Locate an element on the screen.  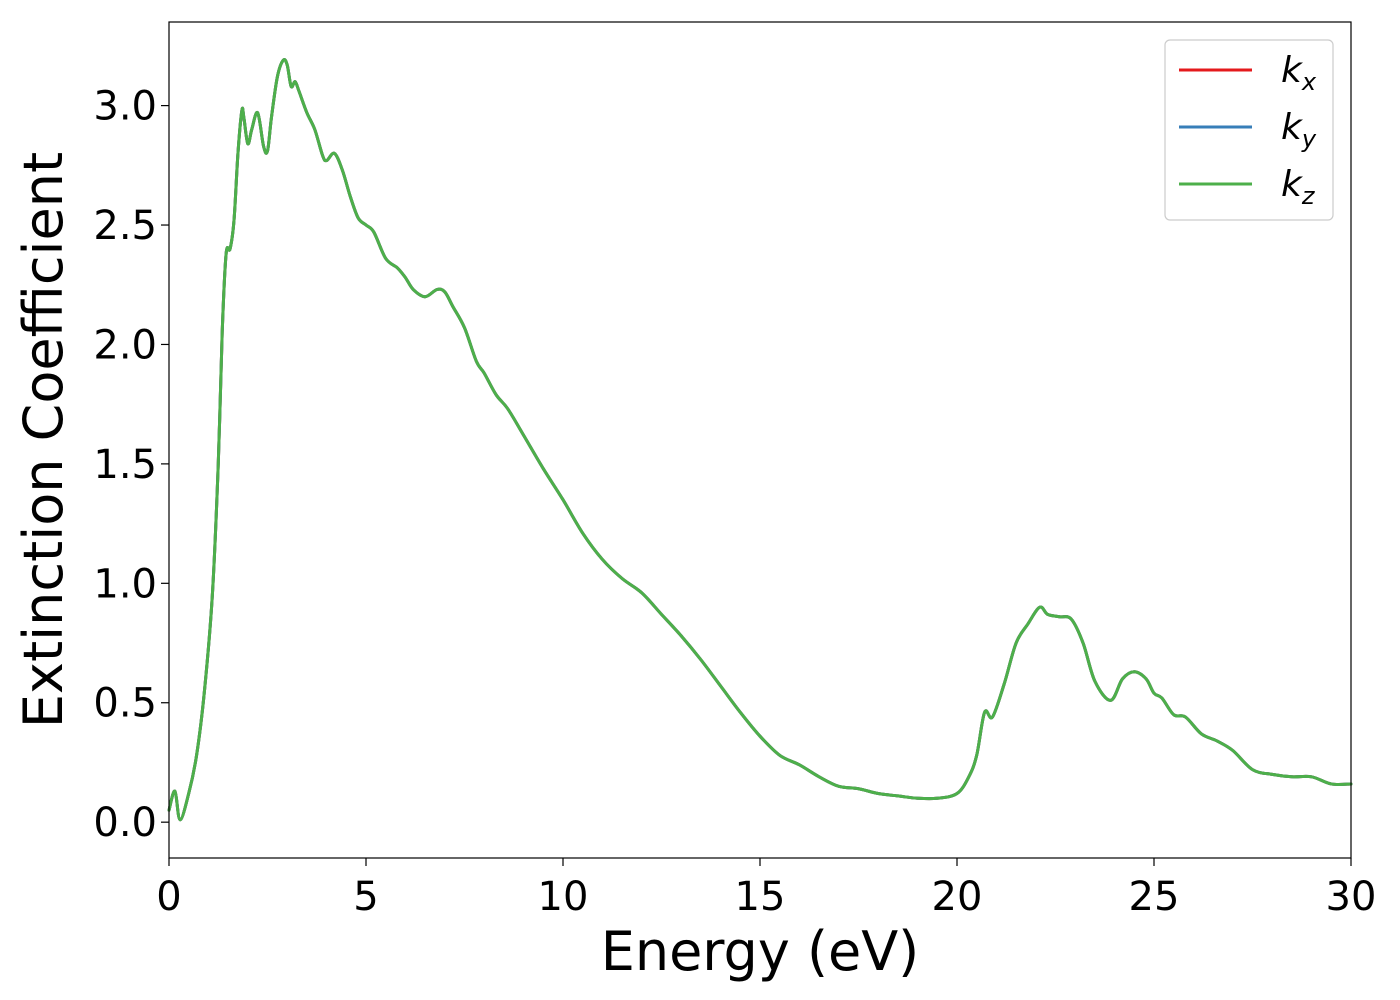
legend-box is located at coordinates (1249, 130).